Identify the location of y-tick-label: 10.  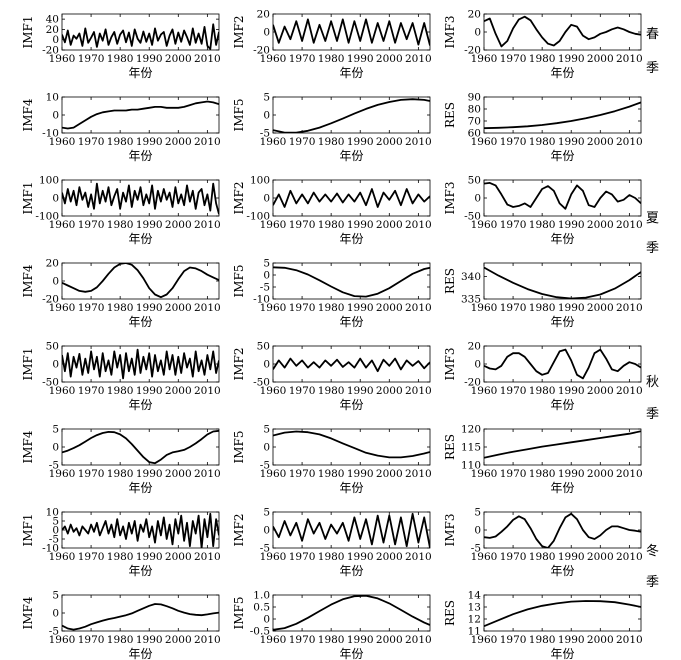
(52, 98).